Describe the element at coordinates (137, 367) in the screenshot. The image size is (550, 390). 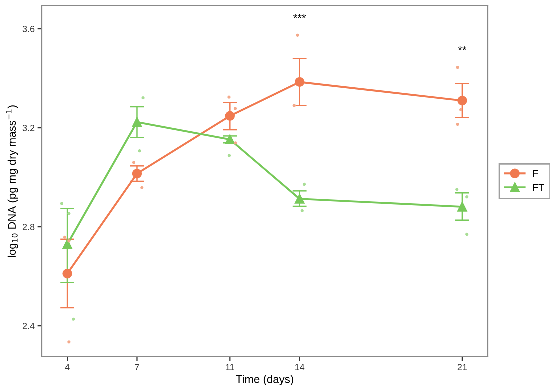
I see `x-tick-label: 7` at that location.